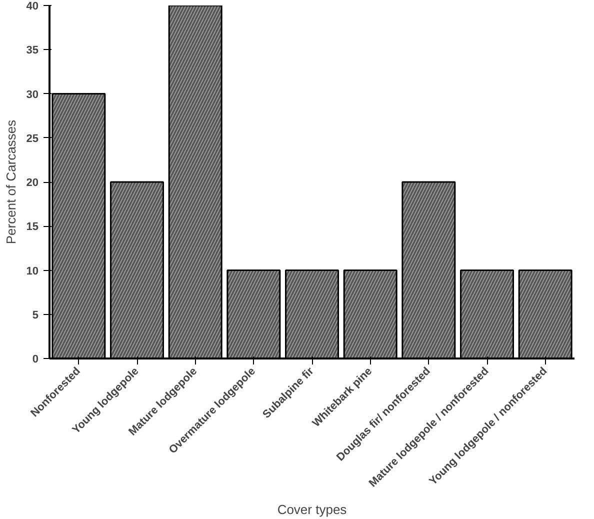 The width and height of the screenshot is (594, 519). What do you see at coordinates (32, 227) in the screenshot?
I see `y-tick-label: 15` at bounding box center [32, 227].